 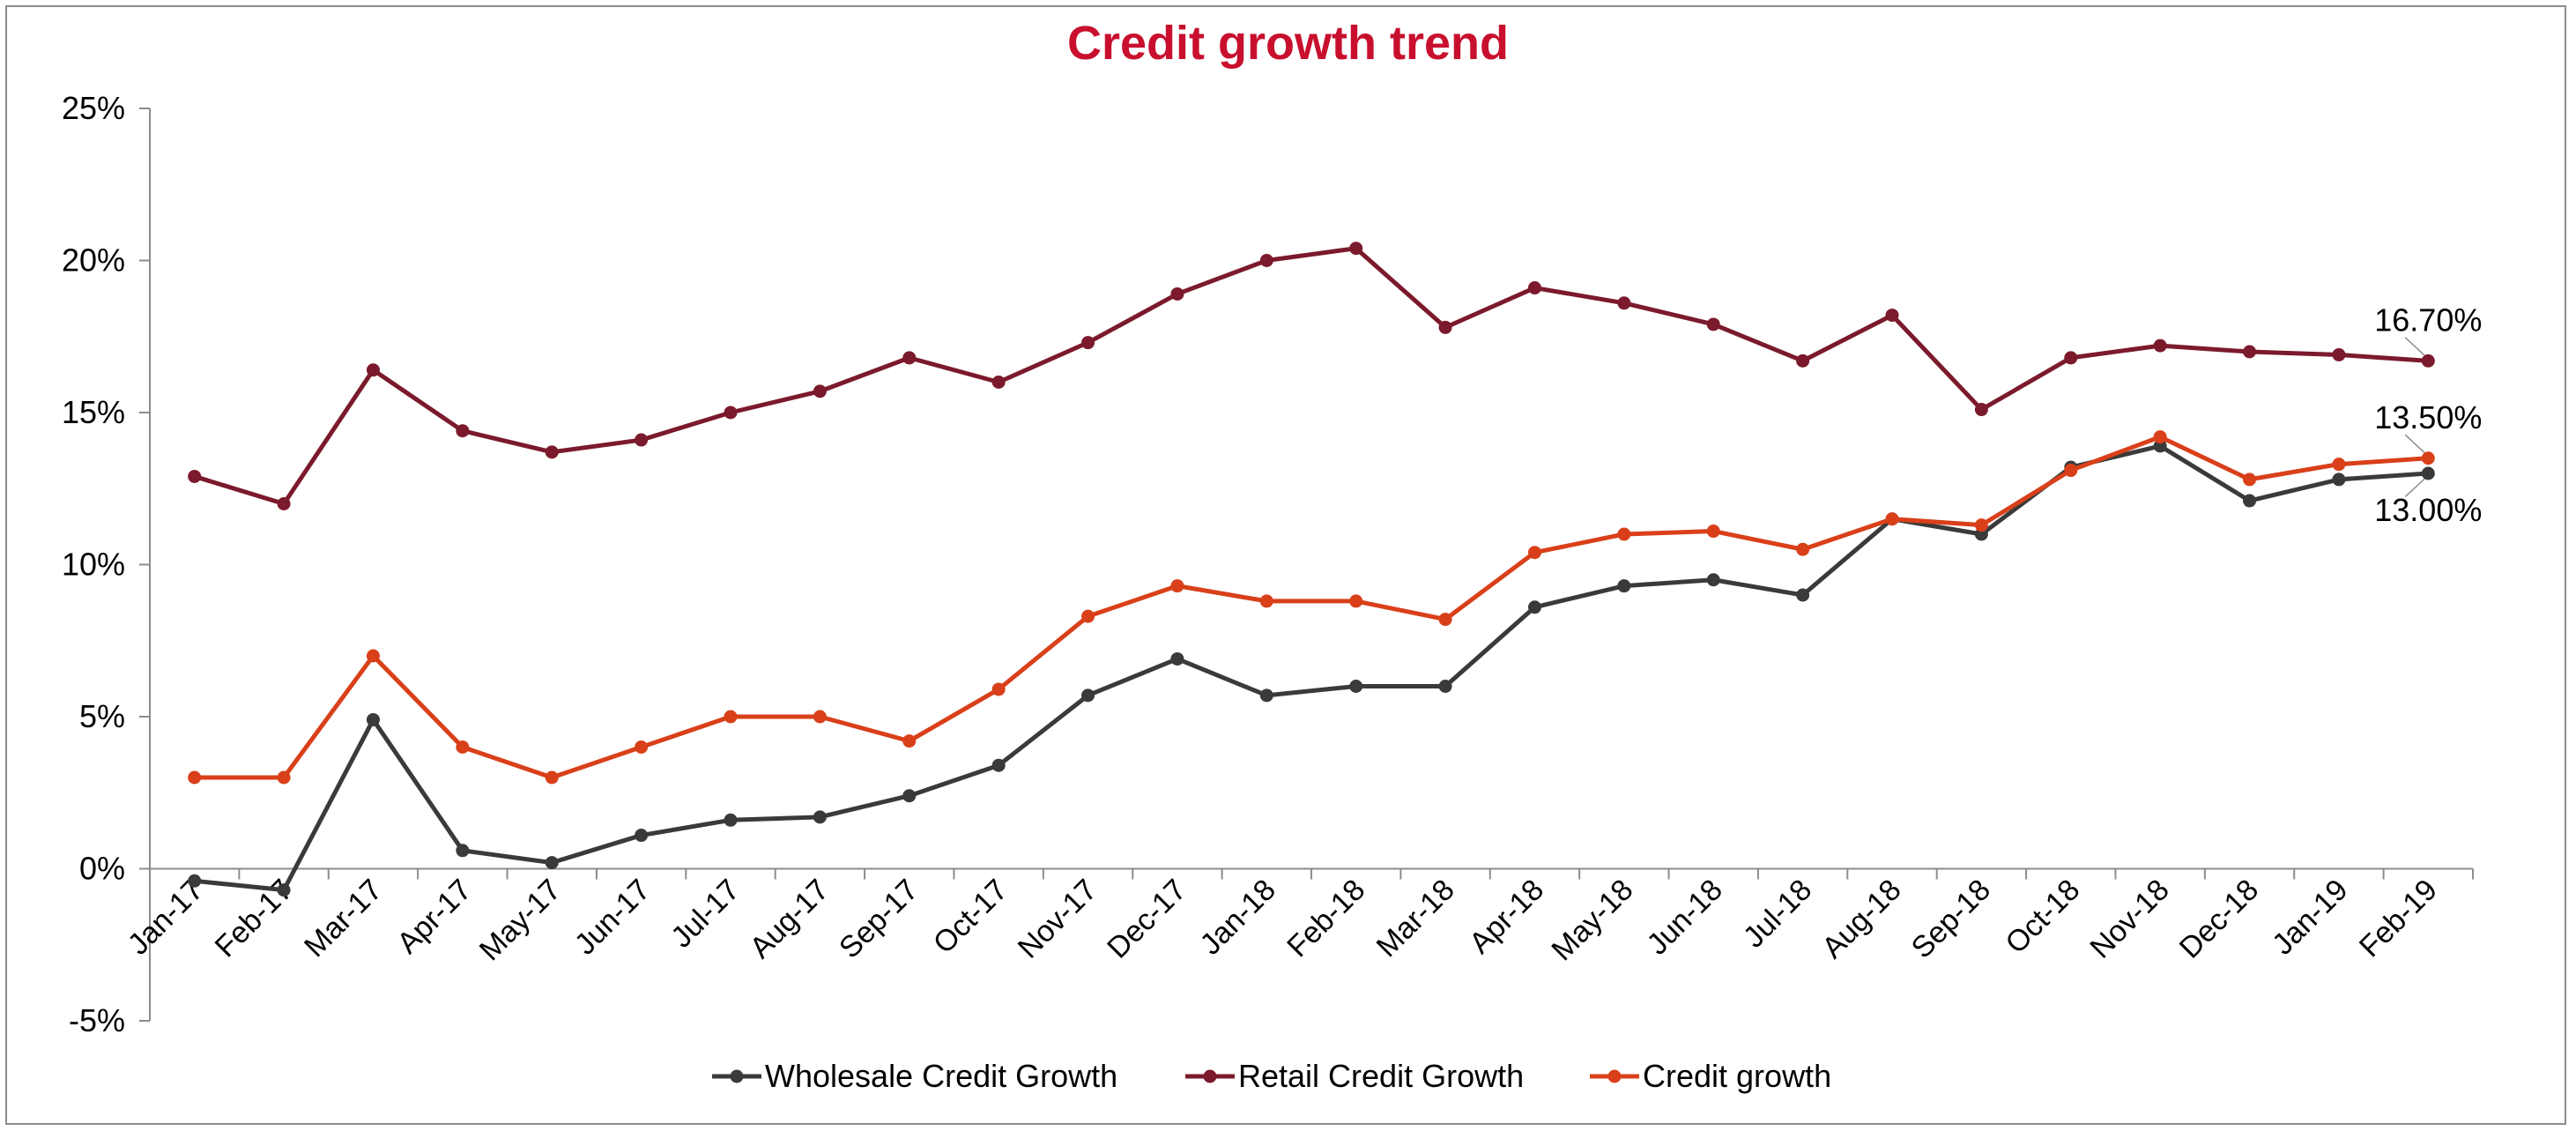 What do you see at coordinates (1146, 918) in the screenshot?
I see `x-tick-label: Dec-17` at bounding box center [1146, 918].